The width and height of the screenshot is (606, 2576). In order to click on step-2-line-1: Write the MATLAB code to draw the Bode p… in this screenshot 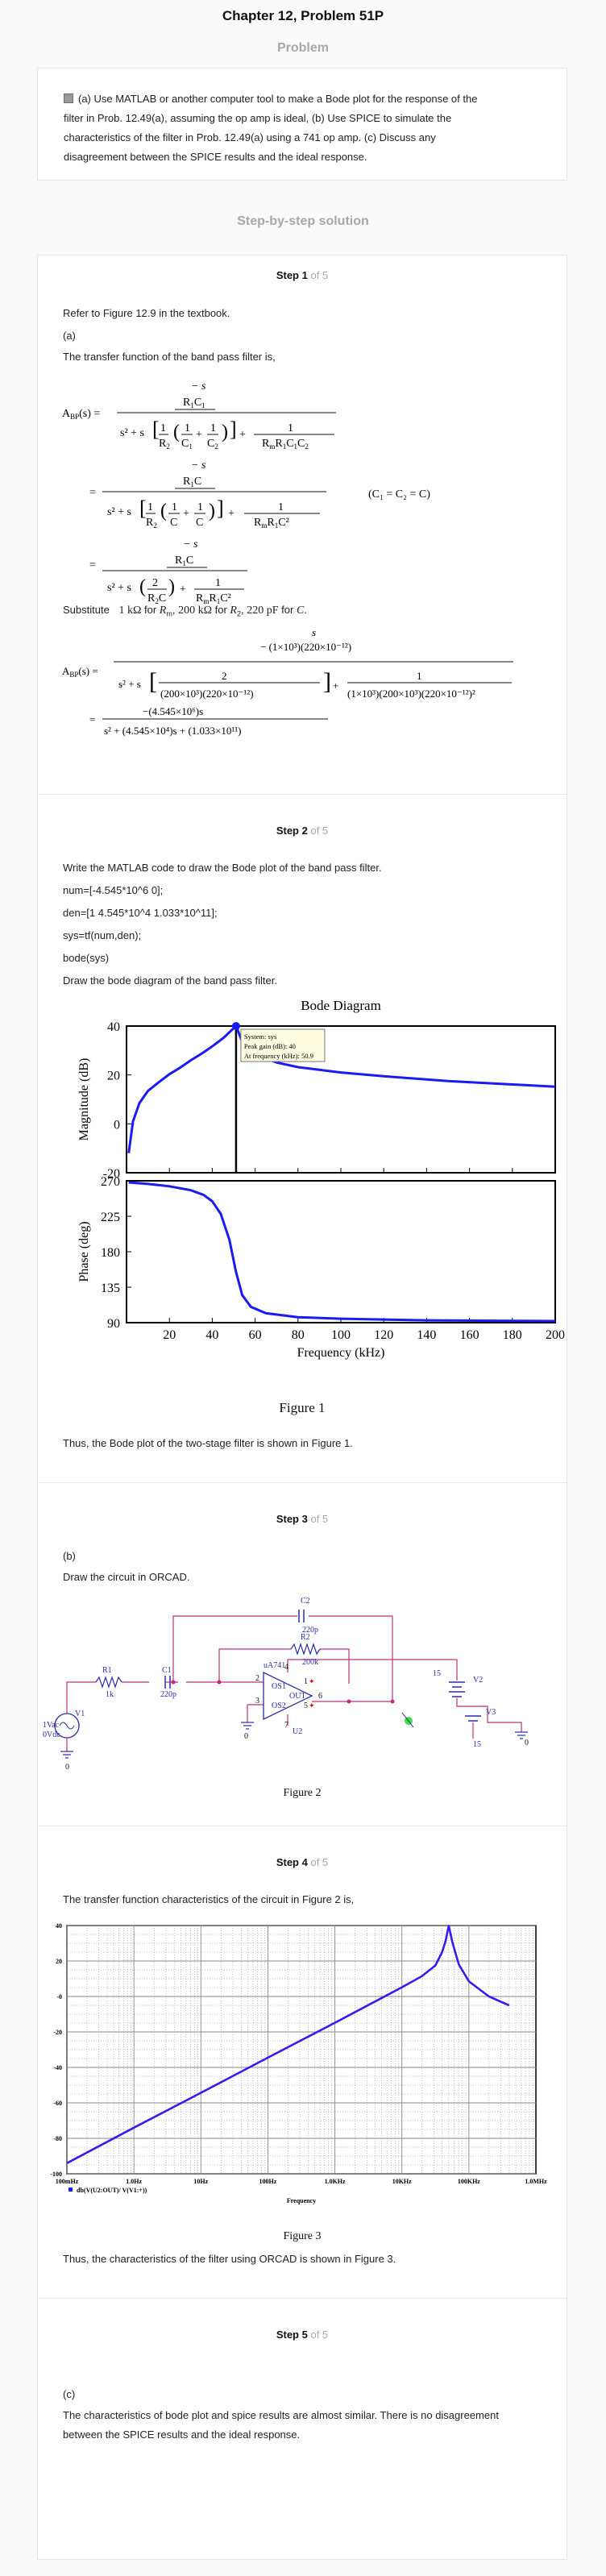, I will do `click(222, 868)`.